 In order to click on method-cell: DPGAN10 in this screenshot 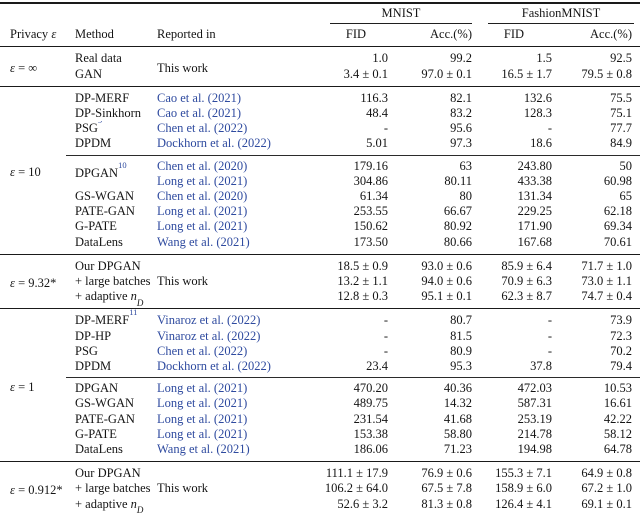, I will do `click(109, 172)`.